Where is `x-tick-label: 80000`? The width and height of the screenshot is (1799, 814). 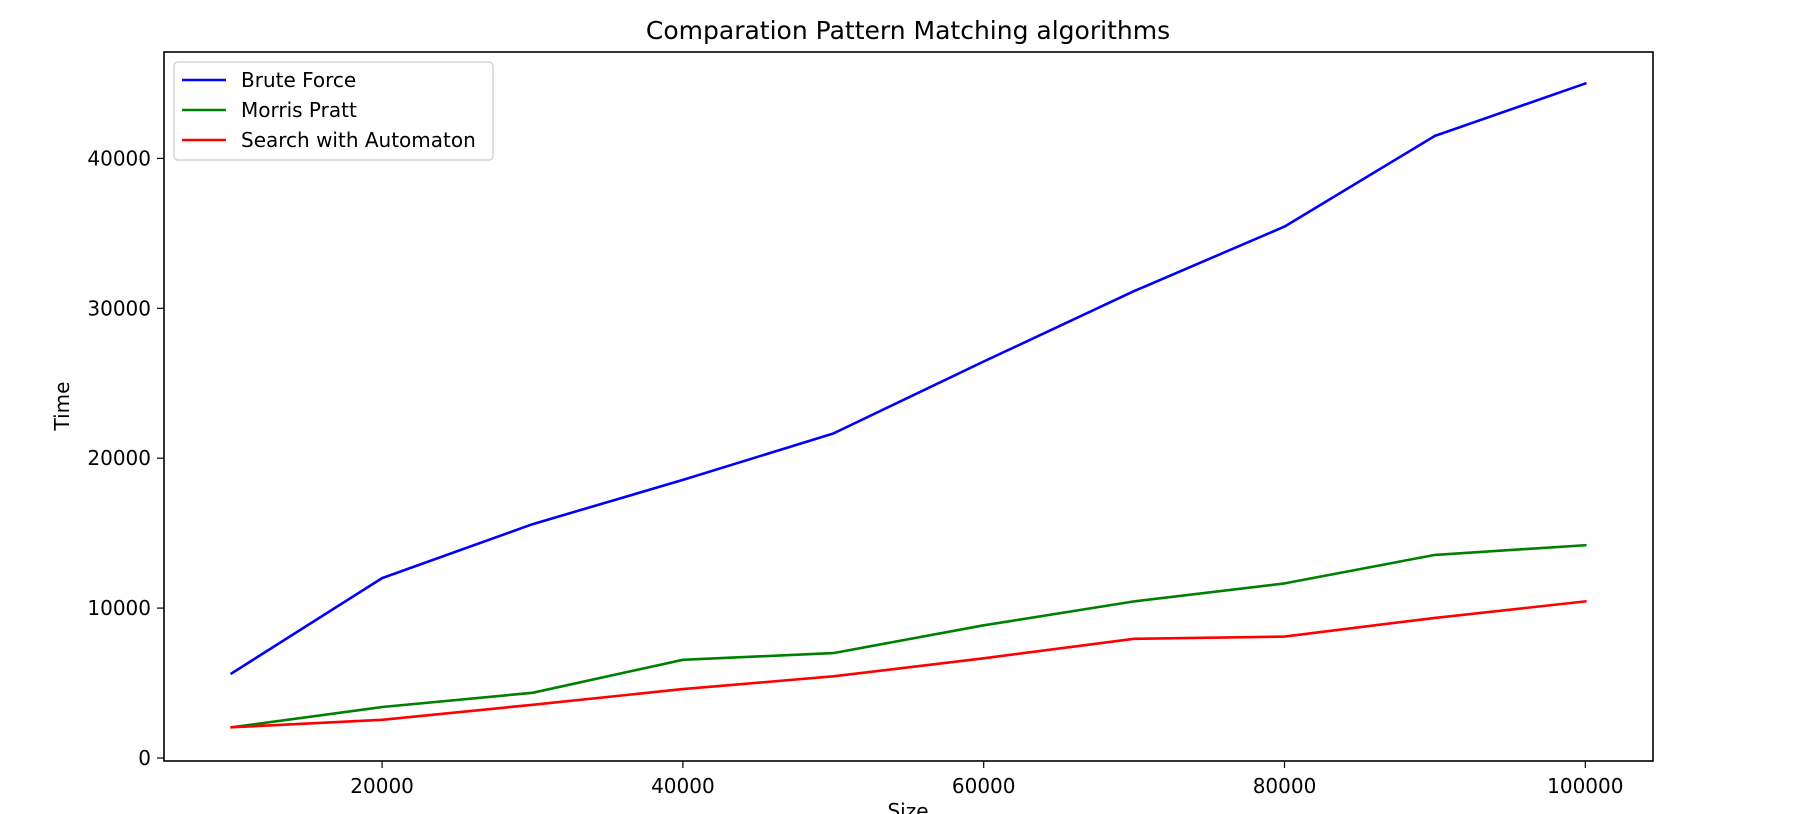 x-tick-label: 80000 is located at coordinates (1285, 786).